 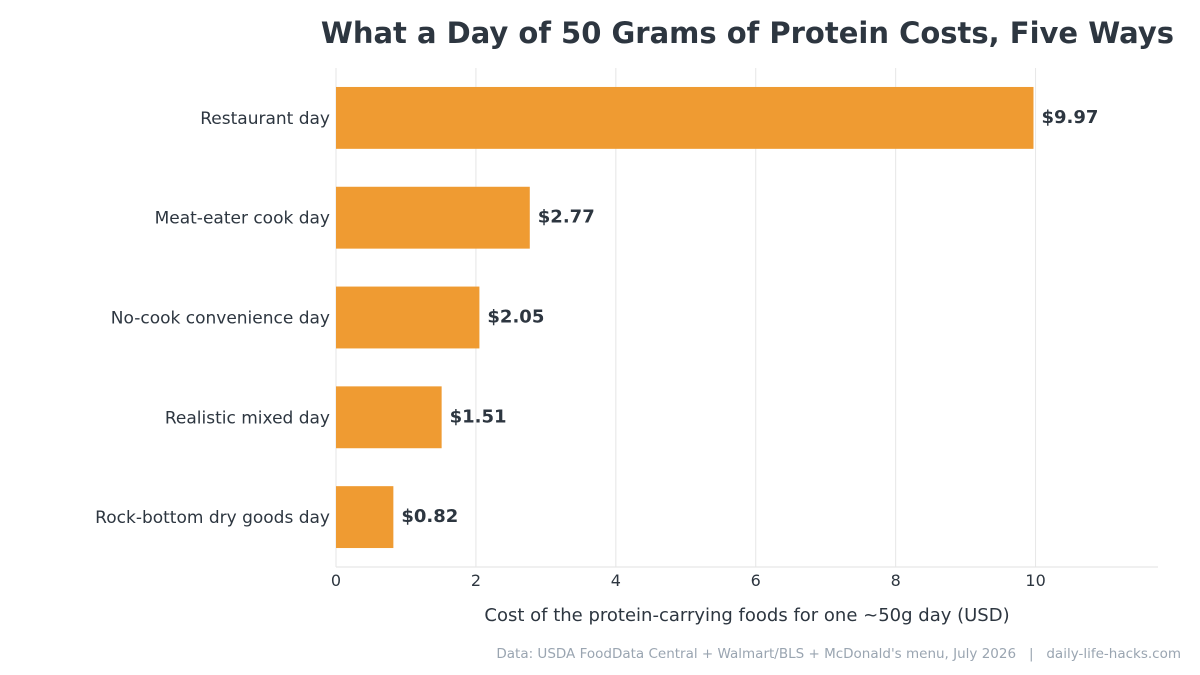 What do you see at coordinates (1035, 580) in the screenshot?
I see `x-tick-label: 10` at bounding box center [1035, 580].